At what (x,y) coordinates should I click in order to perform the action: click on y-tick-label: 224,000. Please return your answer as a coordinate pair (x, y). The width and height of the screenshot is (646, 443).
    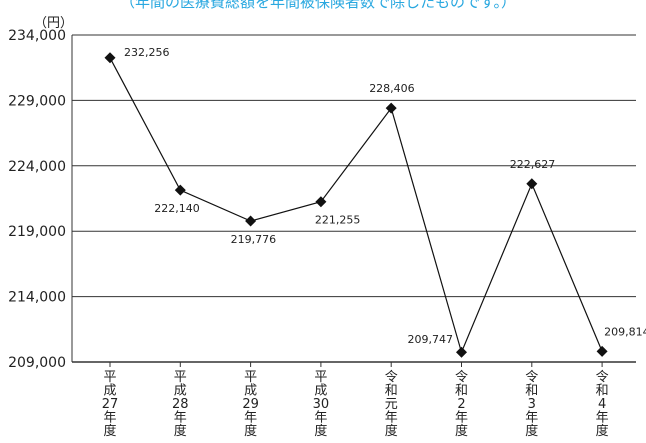
    Looking at the image, I should click on (37, 167).